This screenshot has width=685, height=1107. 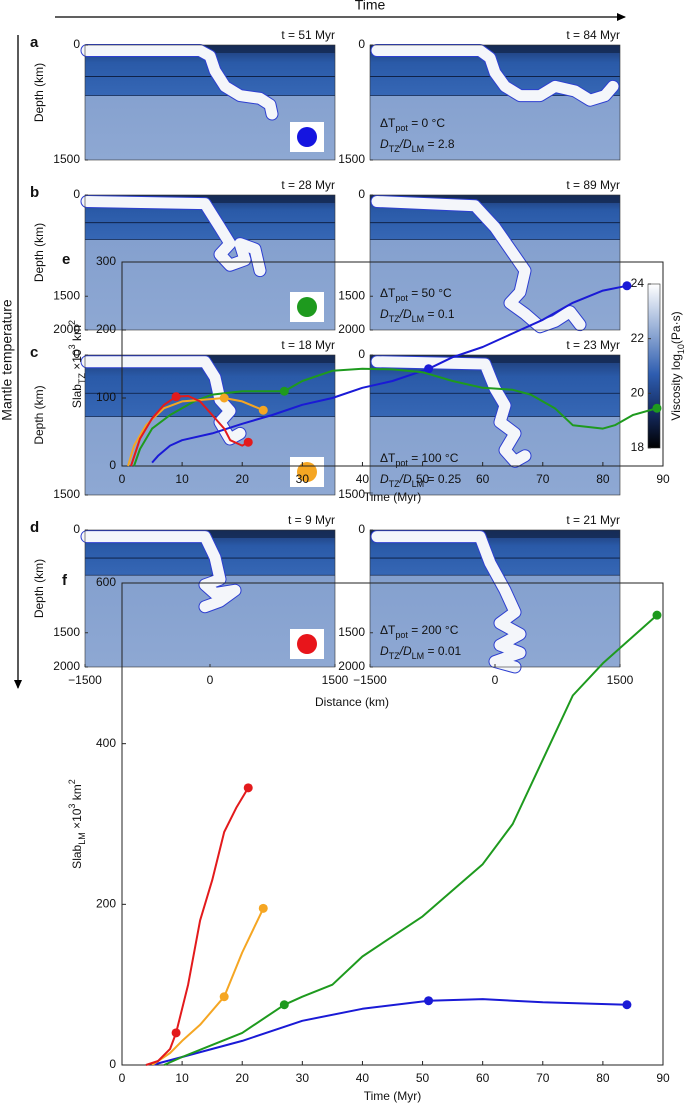 I want to click on x-tick-label: 0, so click(x=122, y=479).